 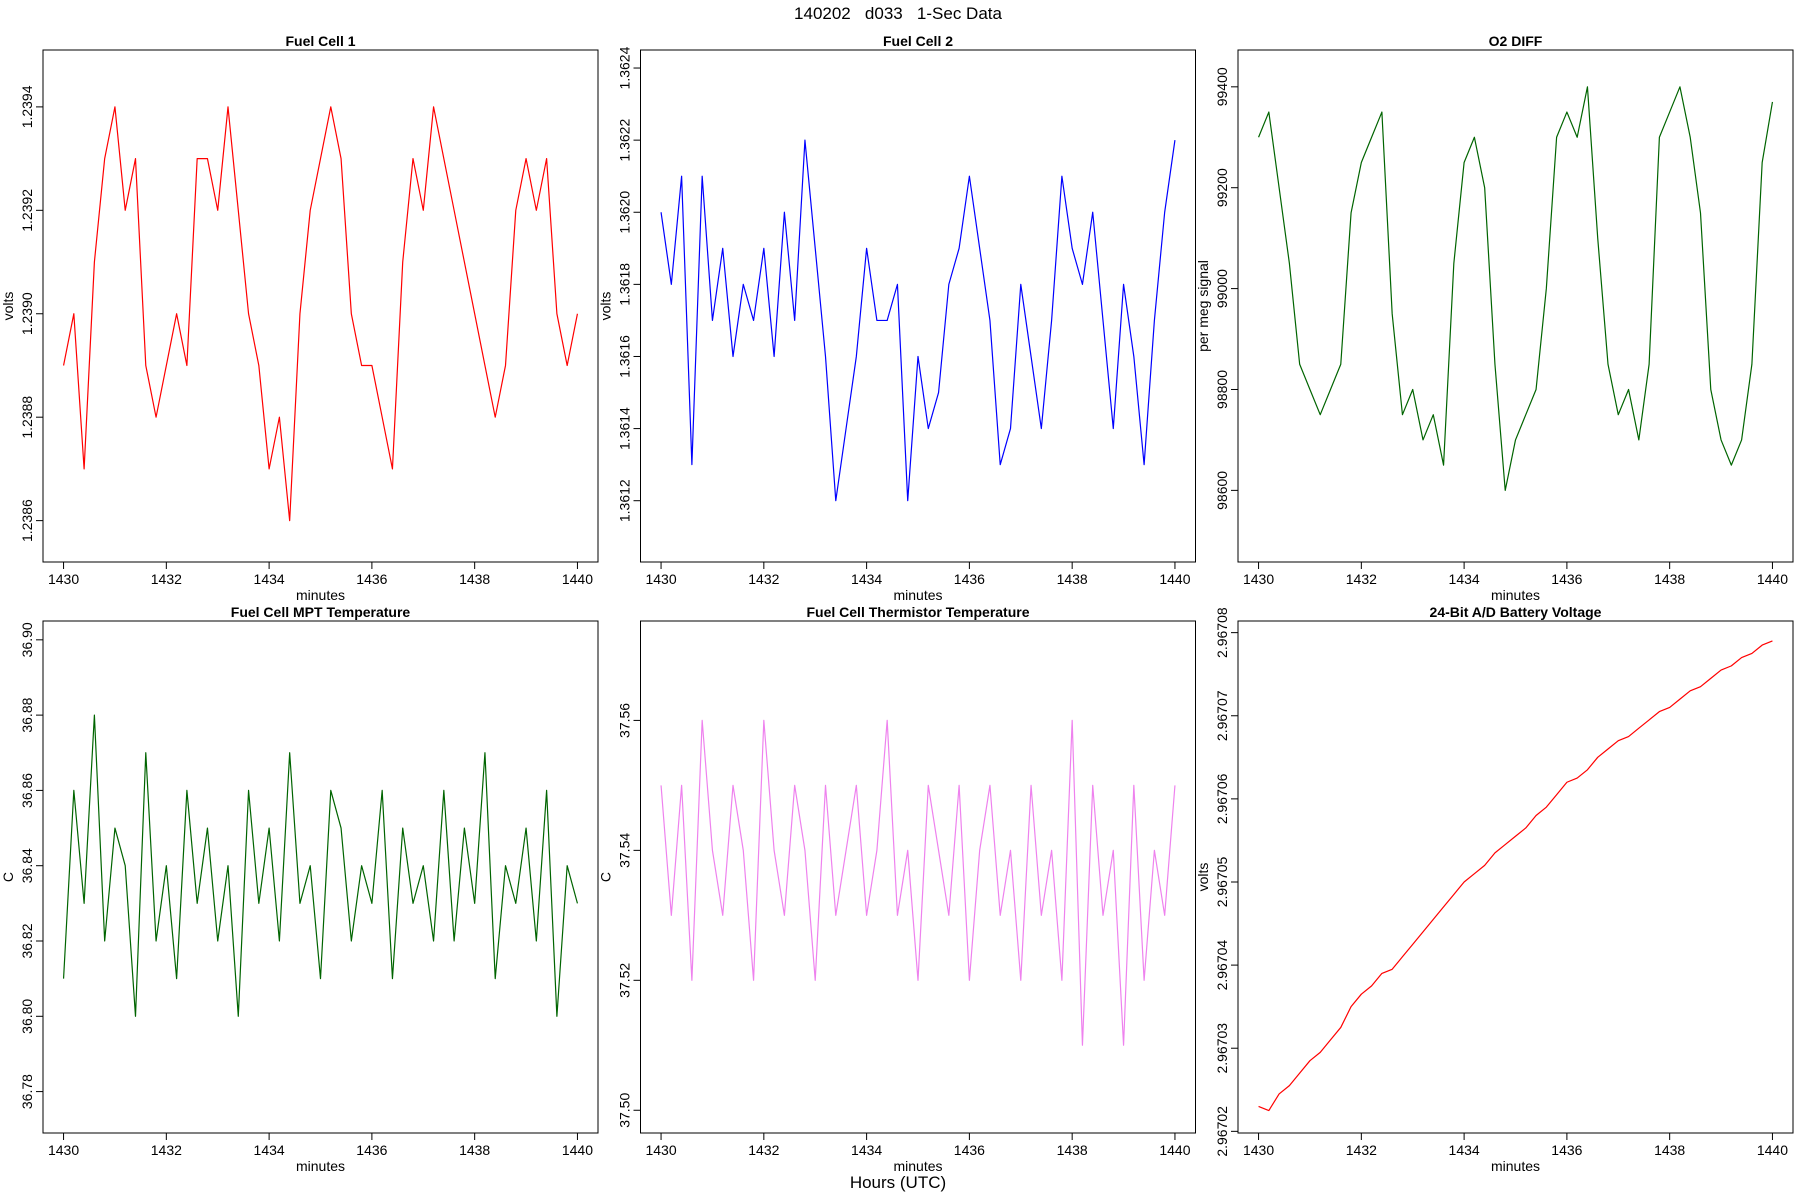 What do you see at coordinates (1222, 1048) in the screenshot?
I see `y-tick-label: 2.96703` at bounding box center [1222, 1048].